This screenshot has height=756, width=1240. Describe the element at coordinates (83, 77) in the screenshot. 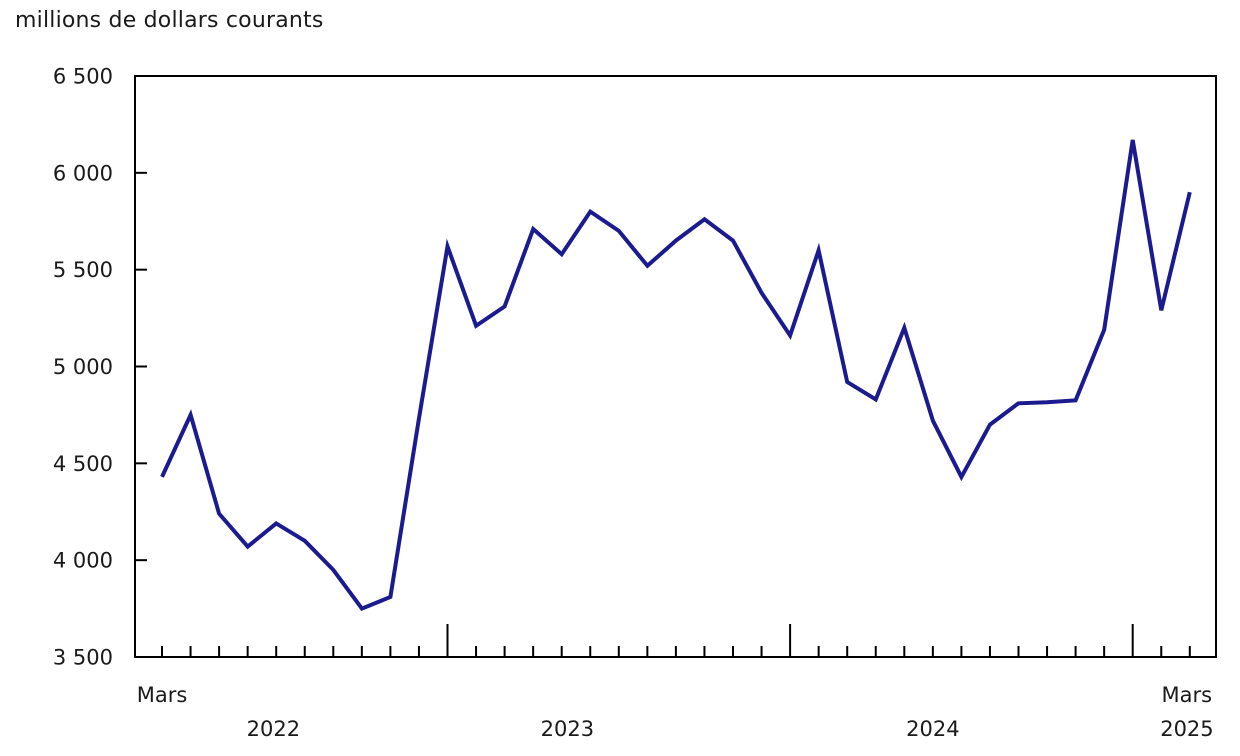

I see `y-axis-tick-label: 6 500` at that location.